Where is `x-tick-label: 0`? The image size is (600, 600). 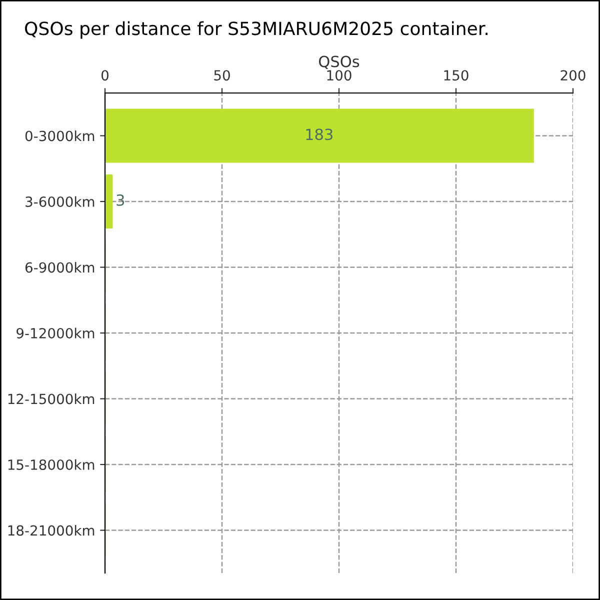 x-tick-label: 0 is located at coordinates (104, 75).